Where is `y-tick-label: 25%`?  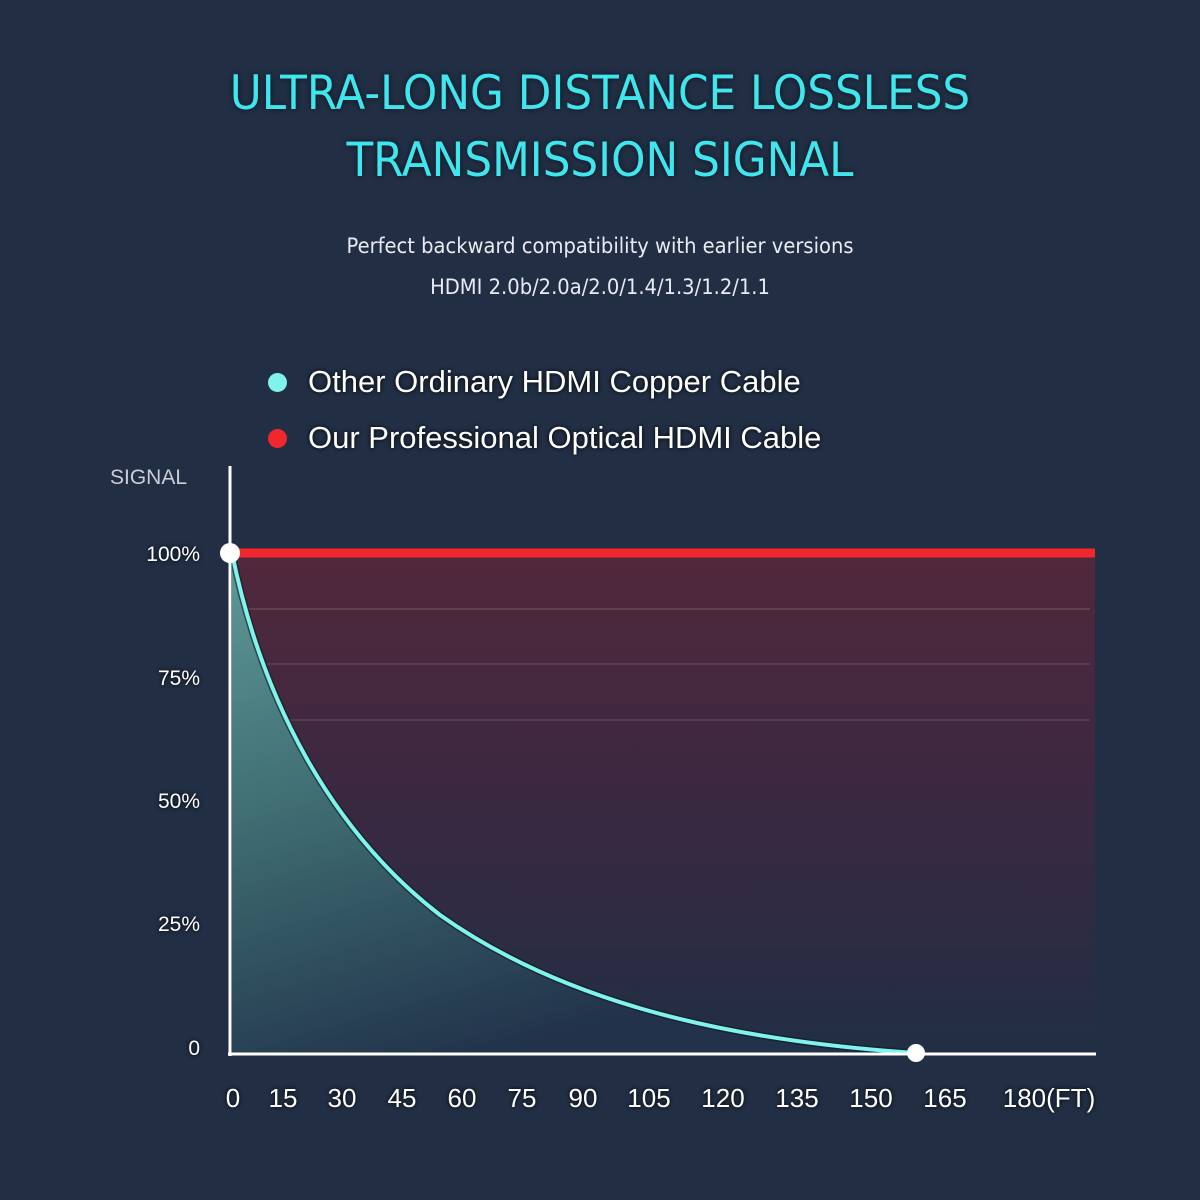
y-tick-label: 25% is located at coordinates (178, 924).